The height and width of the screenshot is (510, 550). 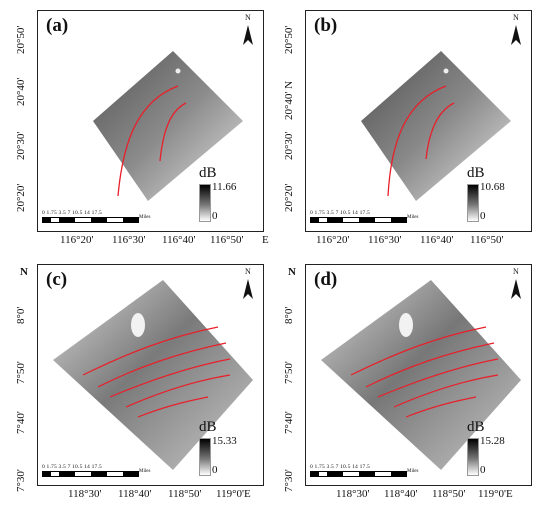 I want to click on colorbar: dB 11.66 0, so click(x=227, y=196).